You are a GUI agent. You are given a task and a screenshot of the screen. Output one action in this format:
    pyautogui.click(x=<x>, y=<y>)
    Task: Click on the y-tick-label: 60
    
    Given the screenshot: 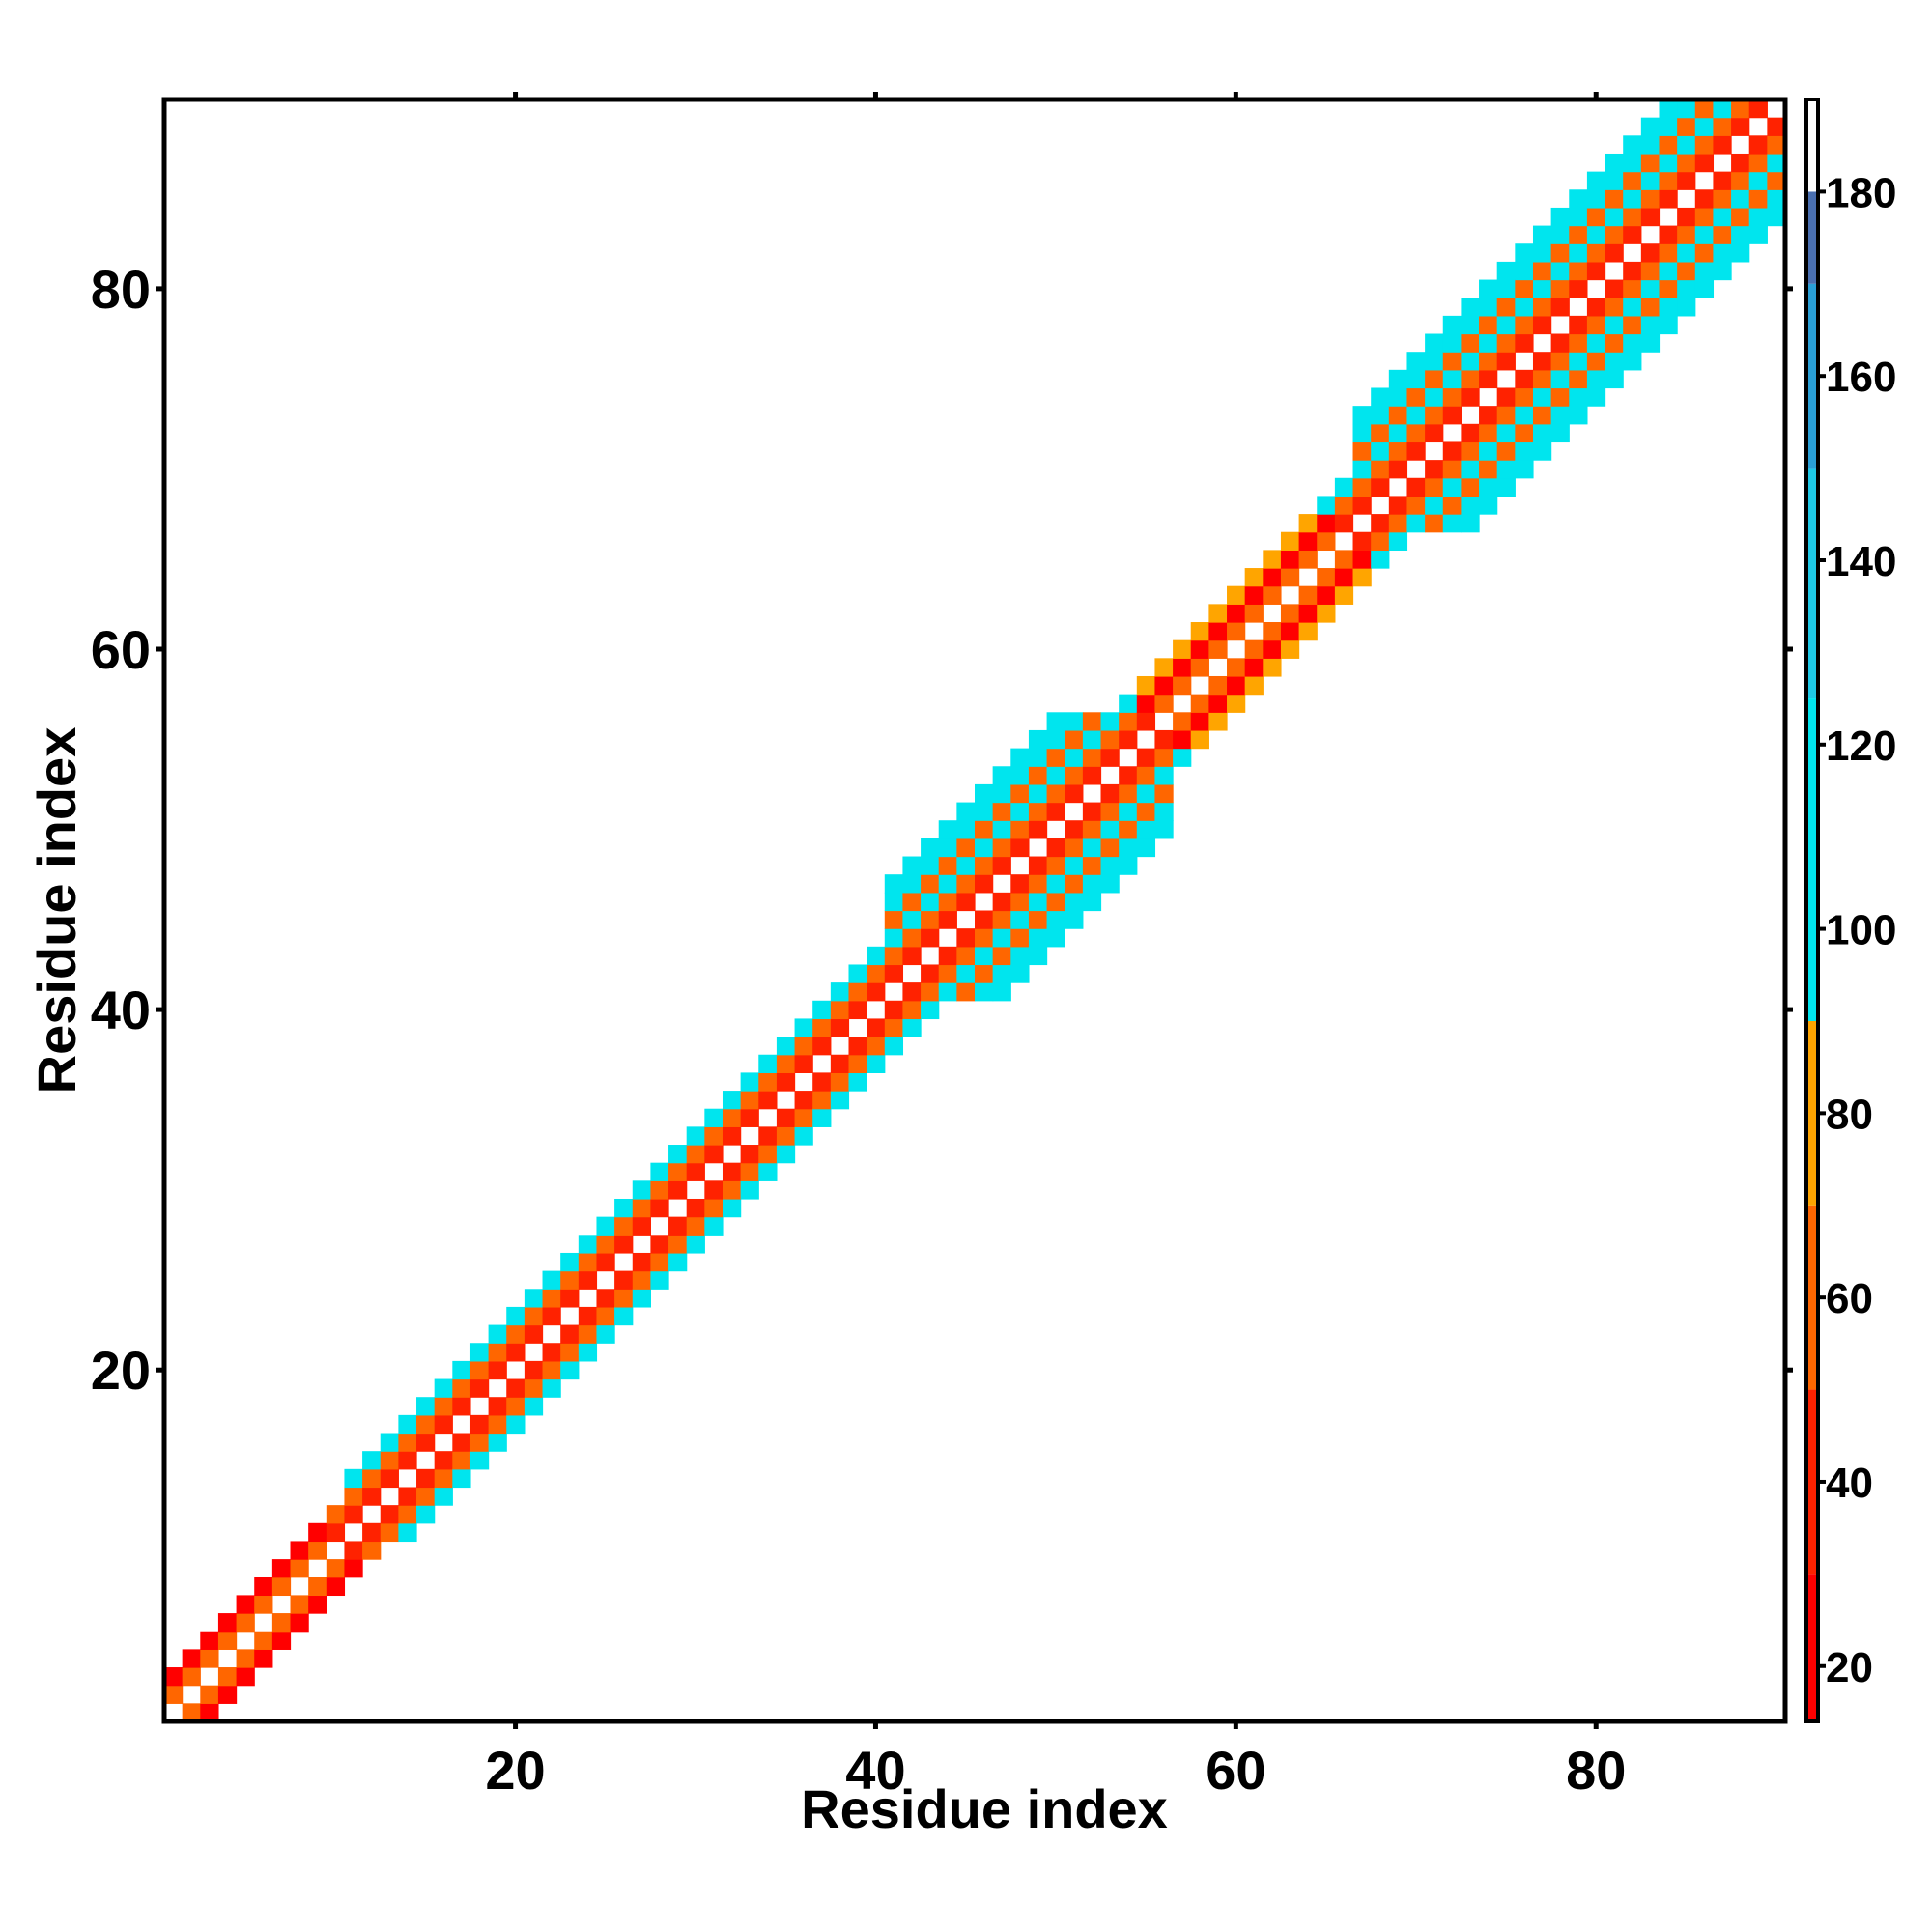 What is the action you would take?
    pyautogui.click(x=121, y=649)
    